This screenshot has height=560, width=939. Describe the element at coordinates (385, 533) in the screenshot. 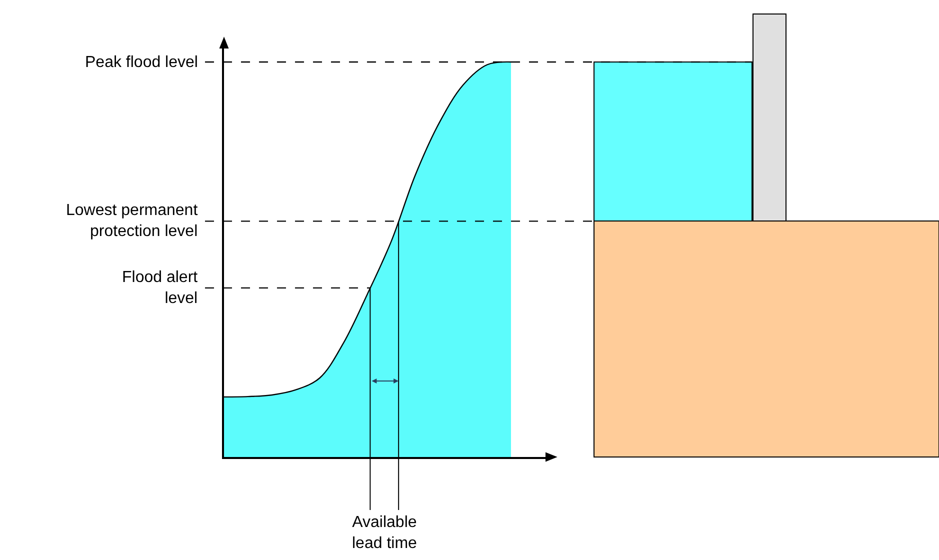

I see `text: Available lead time` at that location.